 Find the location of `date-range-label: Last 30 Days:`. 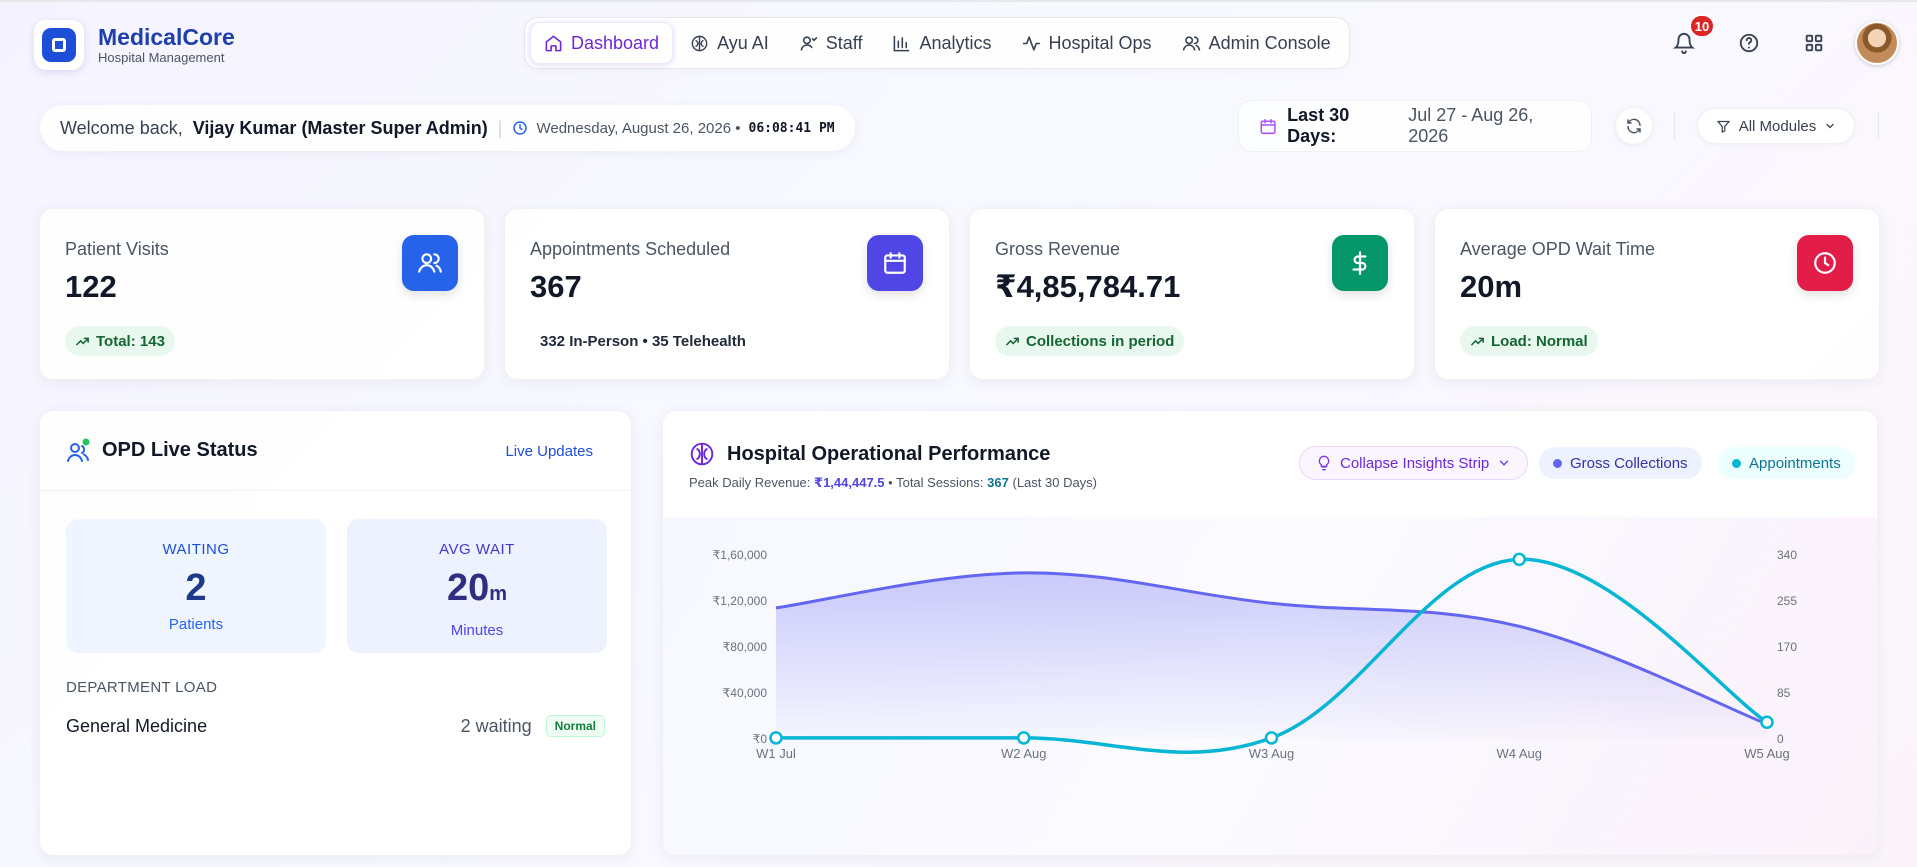

date-range-label: Last 30 Days: is located at coordinates (1318, 125).